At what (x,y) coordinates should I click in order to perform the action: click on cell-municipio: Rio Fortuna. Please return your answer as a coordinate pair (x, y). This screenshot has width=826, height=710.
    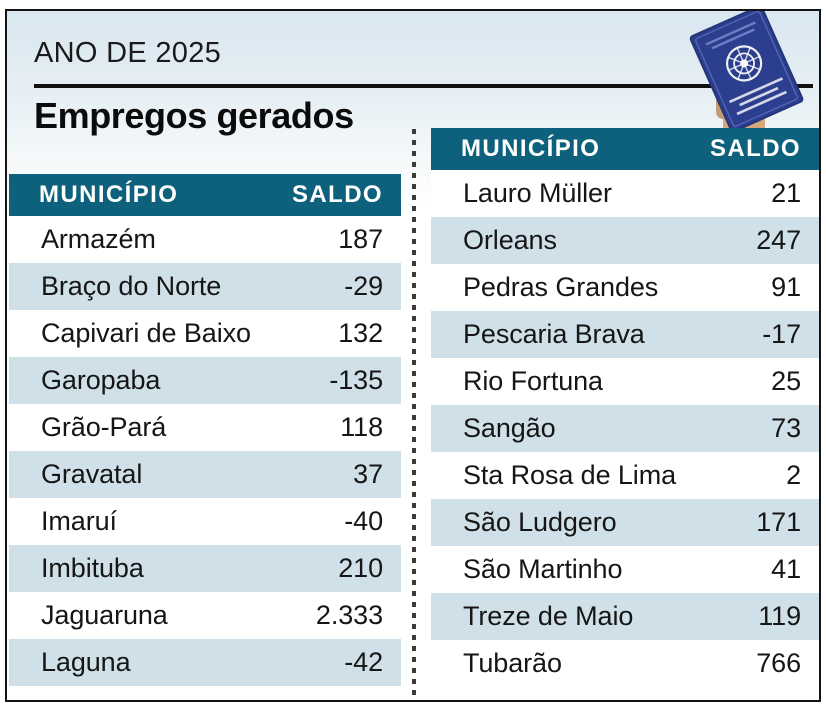
    Looking at the image, I should click on (533, 381).